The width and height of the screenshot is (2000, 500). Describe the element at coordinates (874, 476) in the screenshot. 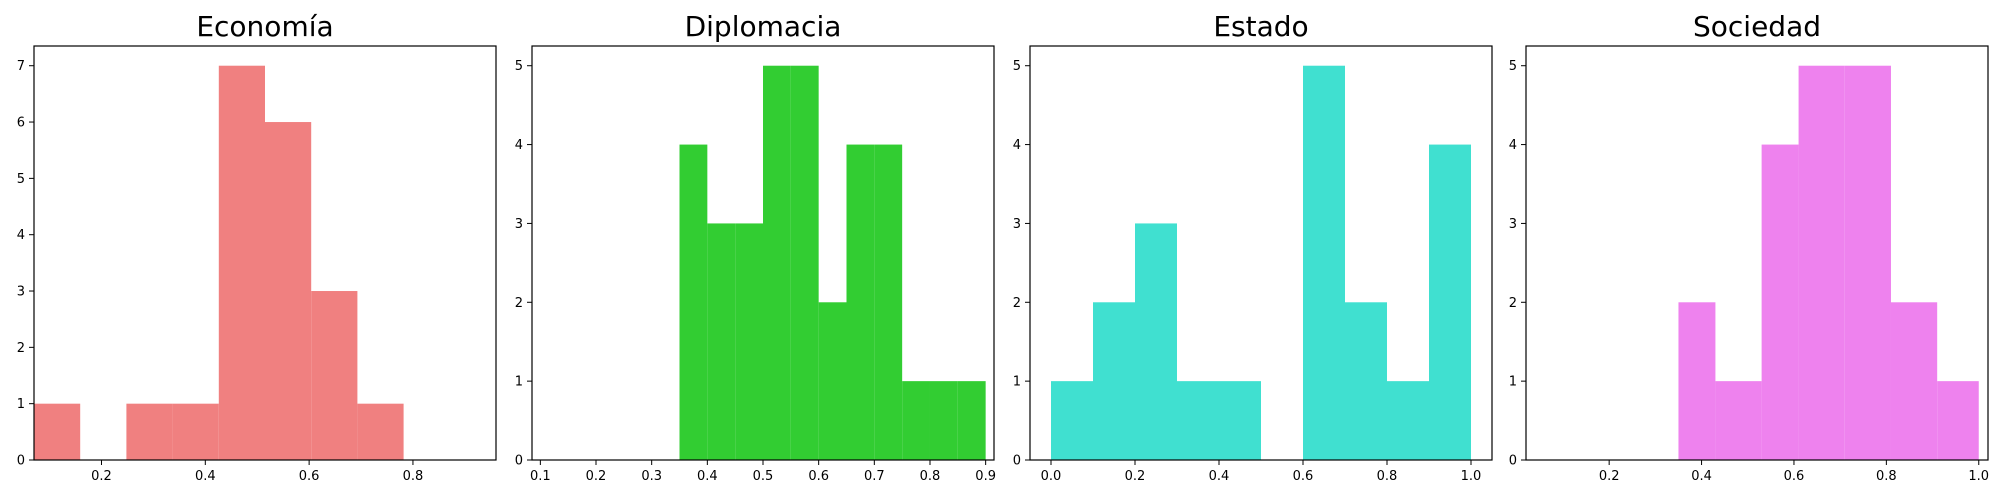

I see `x-tick-label: 0.7` at that location.